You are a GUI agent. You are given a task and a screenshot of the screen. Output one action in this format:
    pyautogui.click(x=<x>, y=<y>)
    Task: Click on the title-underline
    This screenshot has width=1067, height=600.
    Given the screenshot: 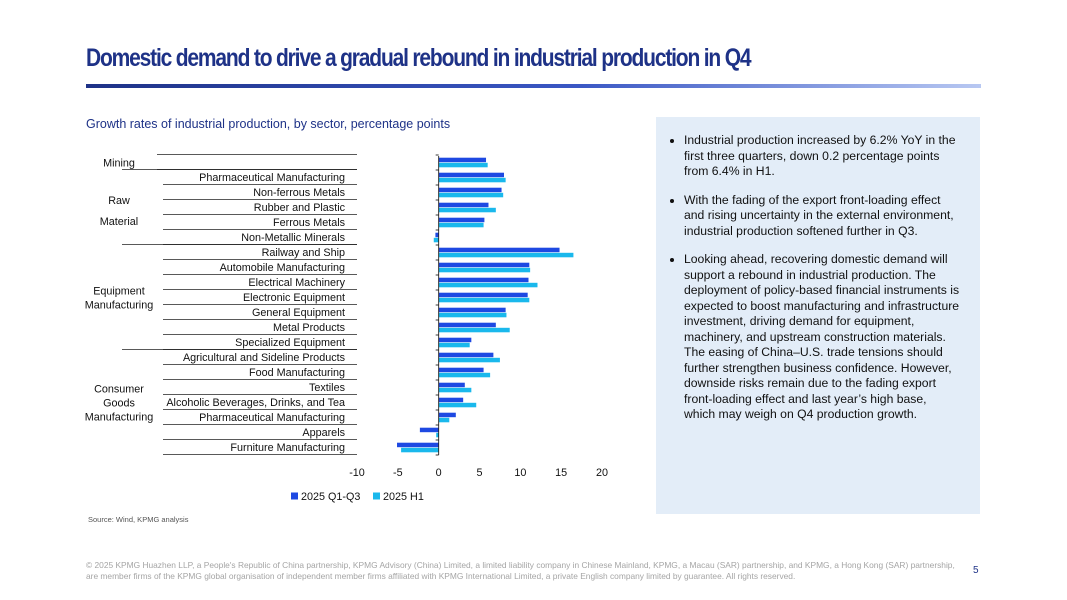 What is the action you would take?
    pyautogui.click(x=533, y=86)
    